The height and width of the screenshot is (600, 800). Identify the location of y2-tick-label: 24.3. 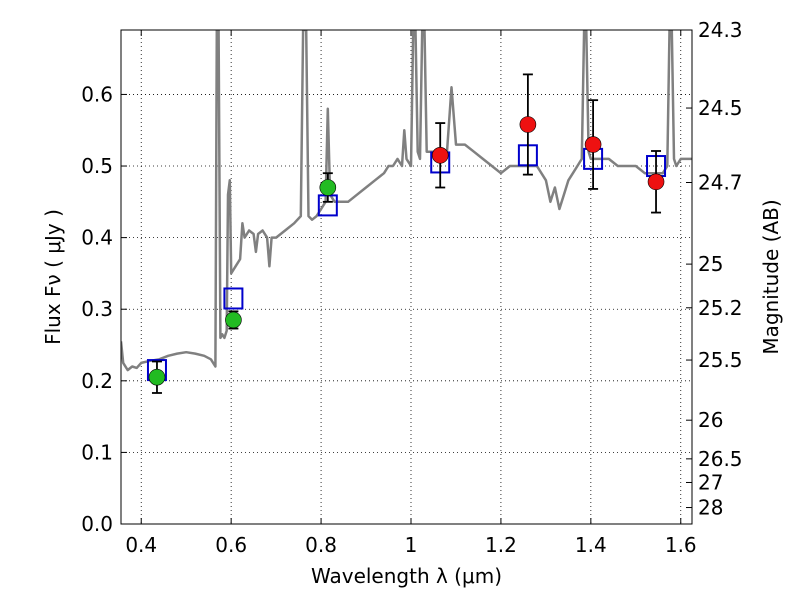
(720, 30).